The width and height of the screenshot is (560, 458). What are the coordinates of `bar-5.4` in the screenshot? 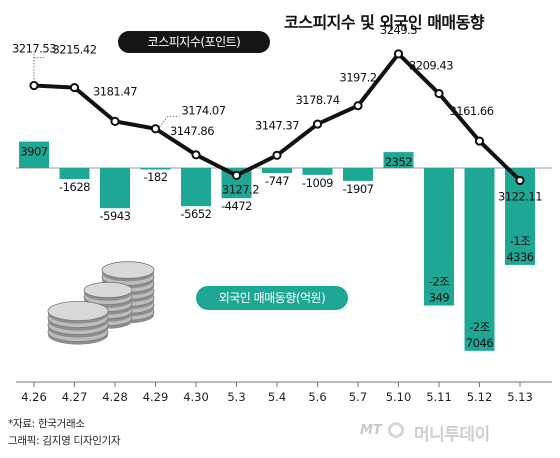 It's located at (277, 171).